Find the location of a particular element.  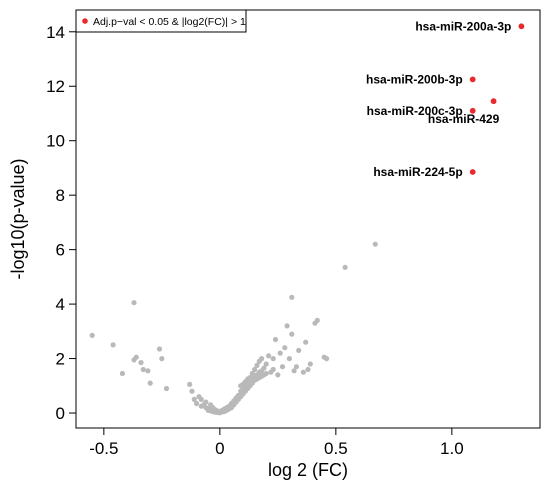

x-tick-label: 0.5 is located at coordinates (336, 448).